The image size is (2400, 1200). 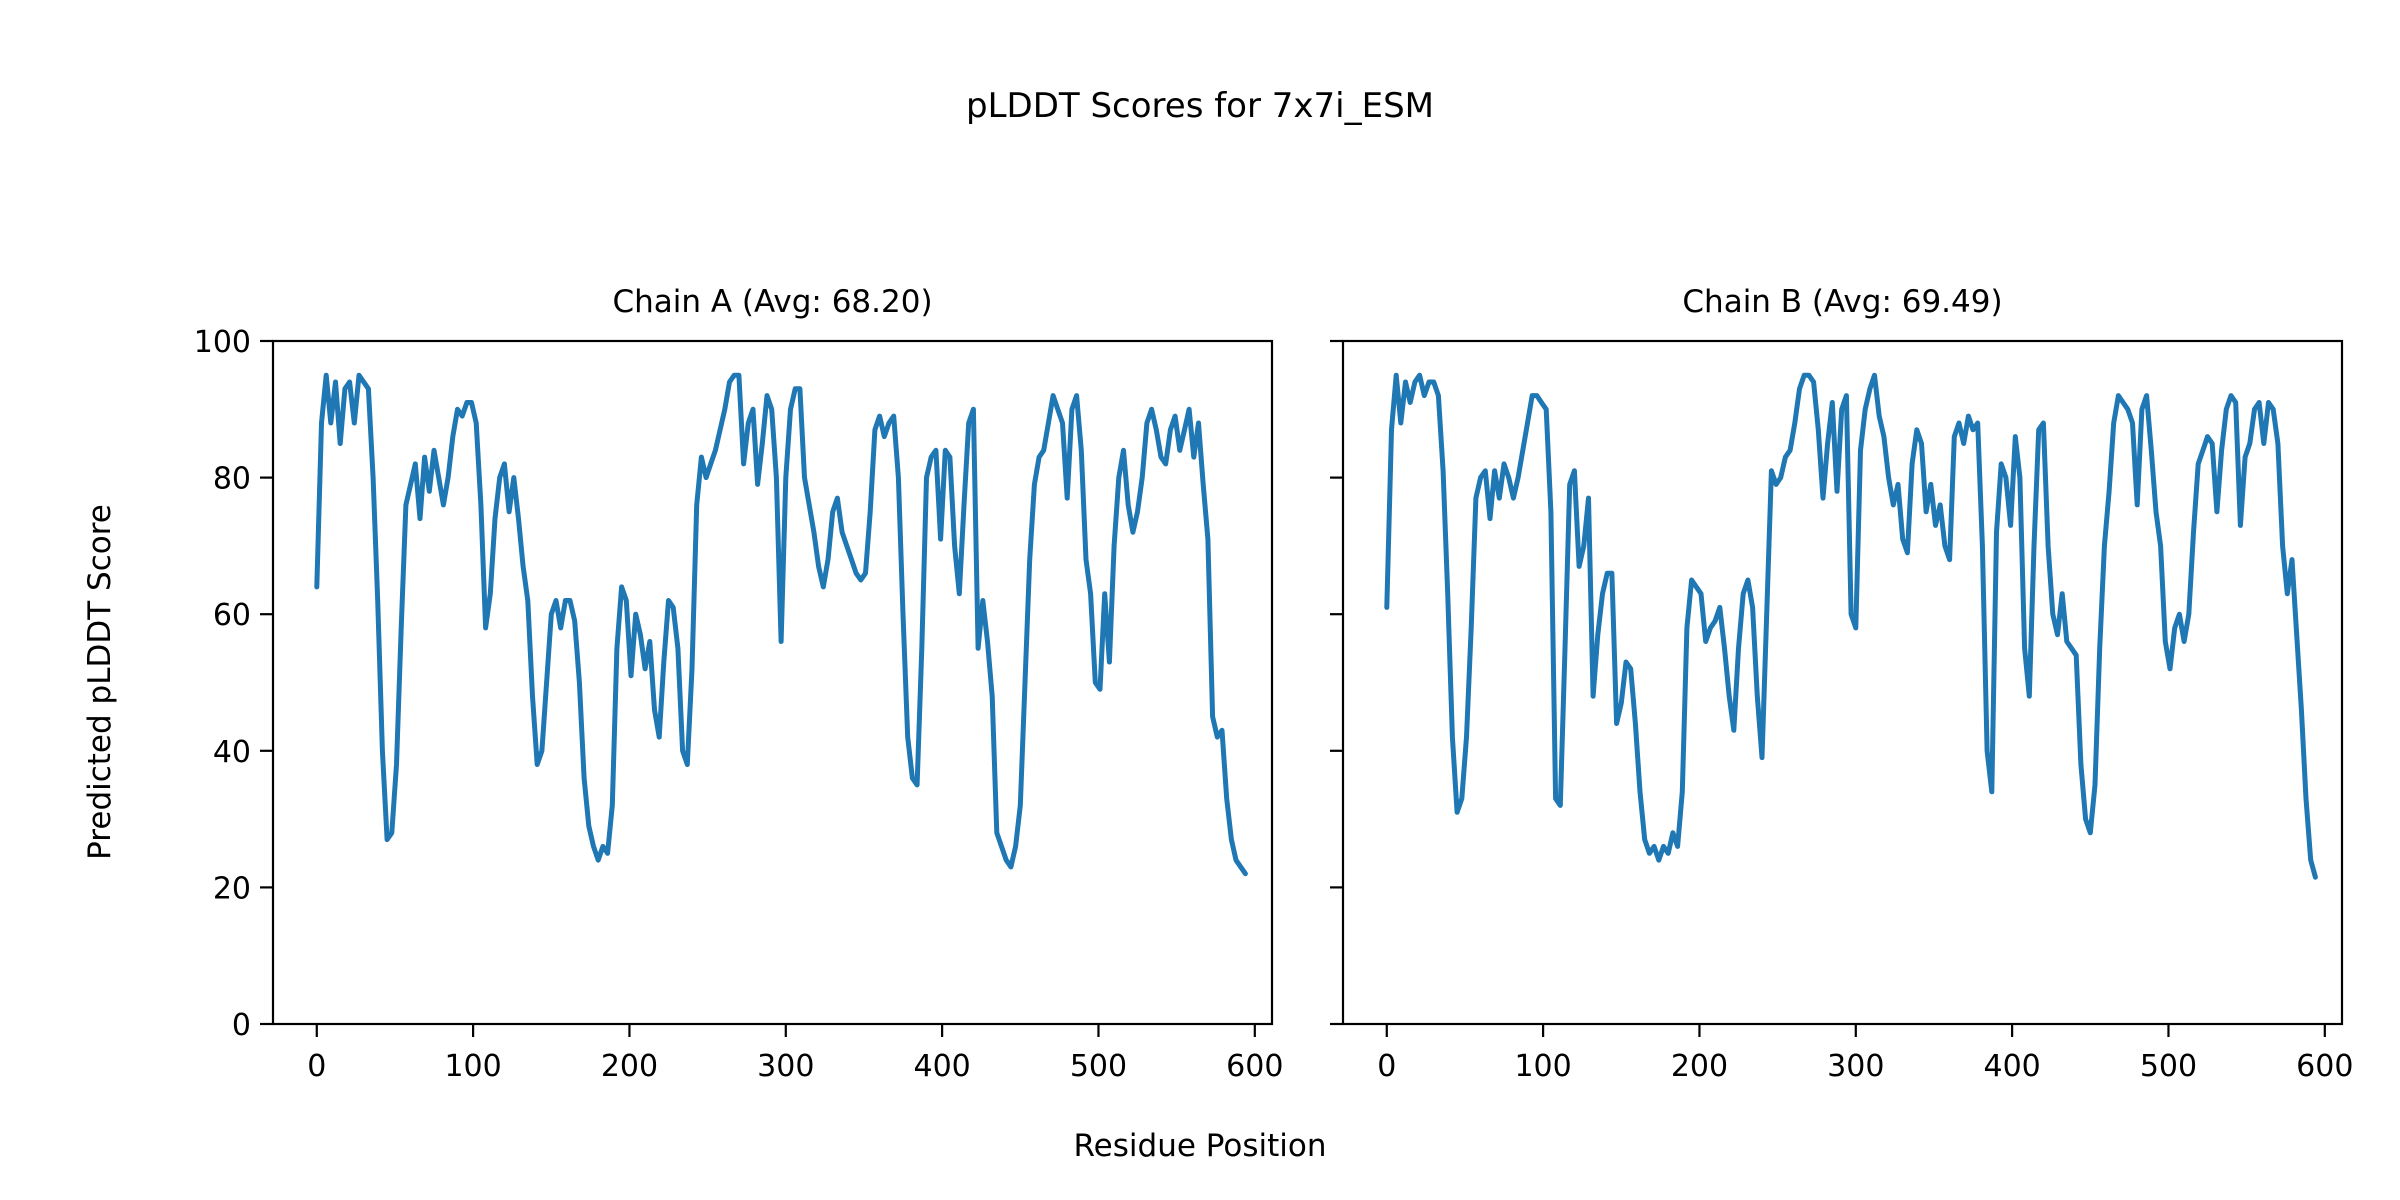 What do you see at coordinates (1200, 106) in the screenshot?
I see `figure-title: pLDDT Scores for 7x7i_ESM` at bounding box center [1200, 106].